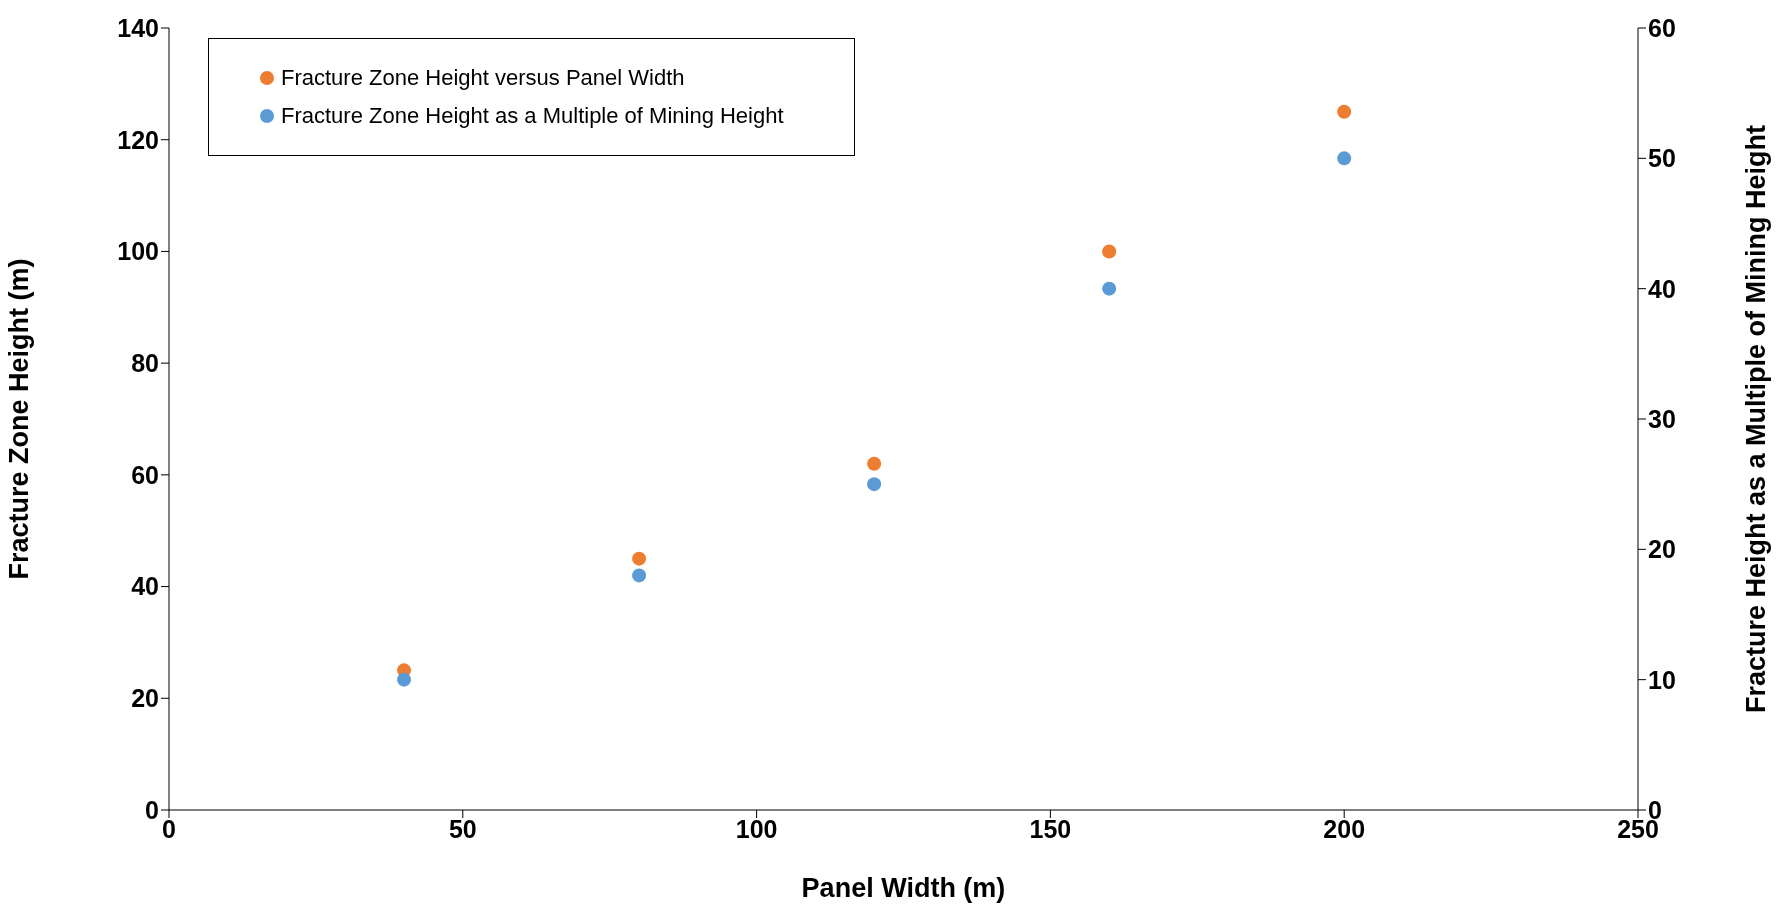  I want to click on x-axis-title: Panel Width (m), so click(903, 888).